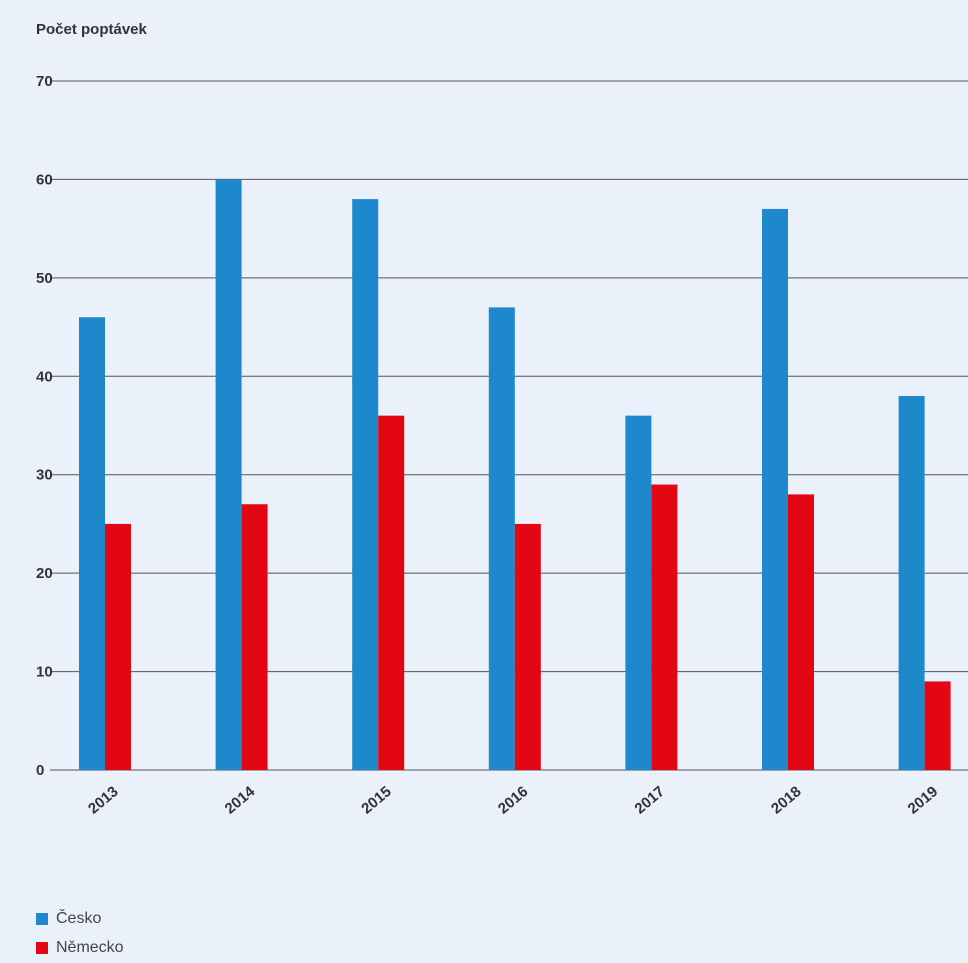 This screenshot has width=968, height=963. What do you see at coordinates (775, 489) in the screenshot?
I see `bar-cesko-2018` at bounding box center [775, 489].